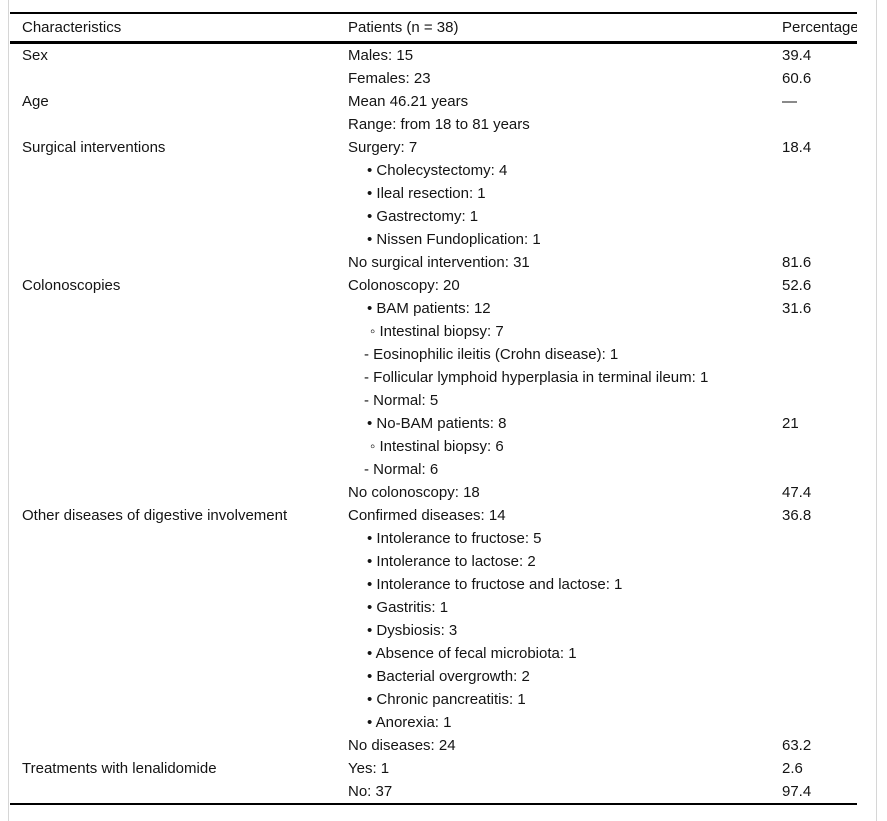 The height and width of the screenshot is (821, 887). I want to click on patients-cell: - Normal: 5, so click(401, 400).